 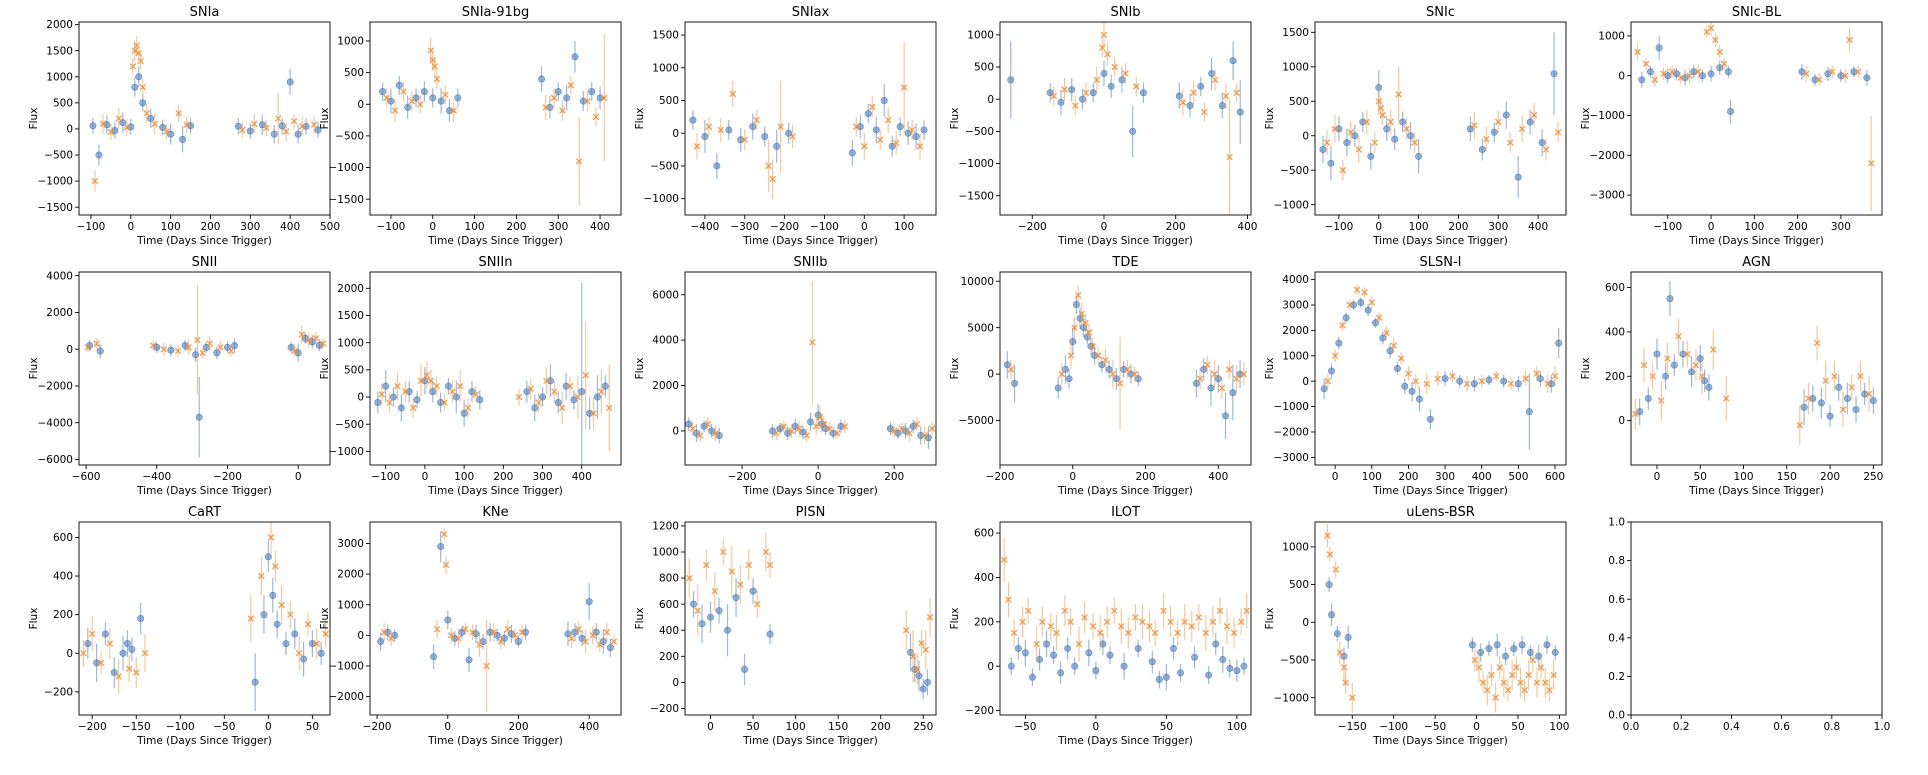 I want to click on y-tick-label: −3000, so click(x=1291, y=458).